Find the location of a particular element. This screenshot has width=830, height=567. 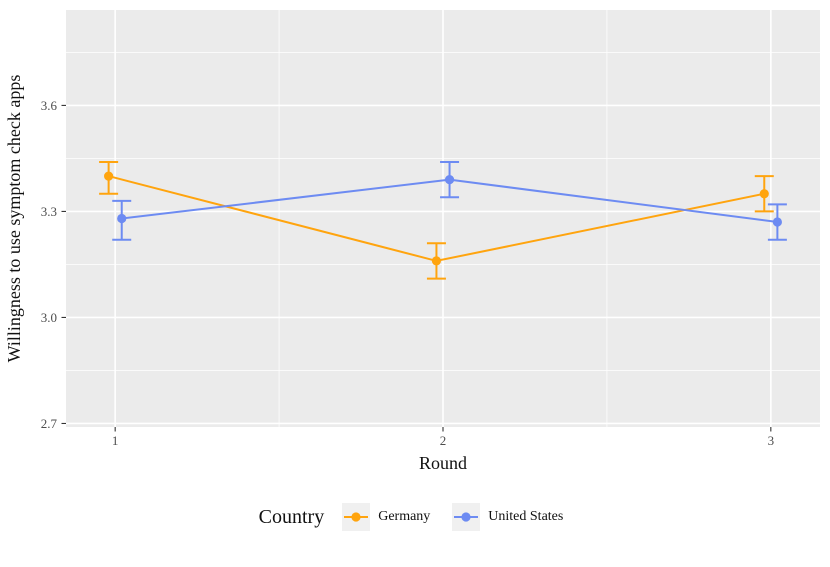

y-axis-title: Willingness to use symptom check apps is located at coordinates (14, 219).